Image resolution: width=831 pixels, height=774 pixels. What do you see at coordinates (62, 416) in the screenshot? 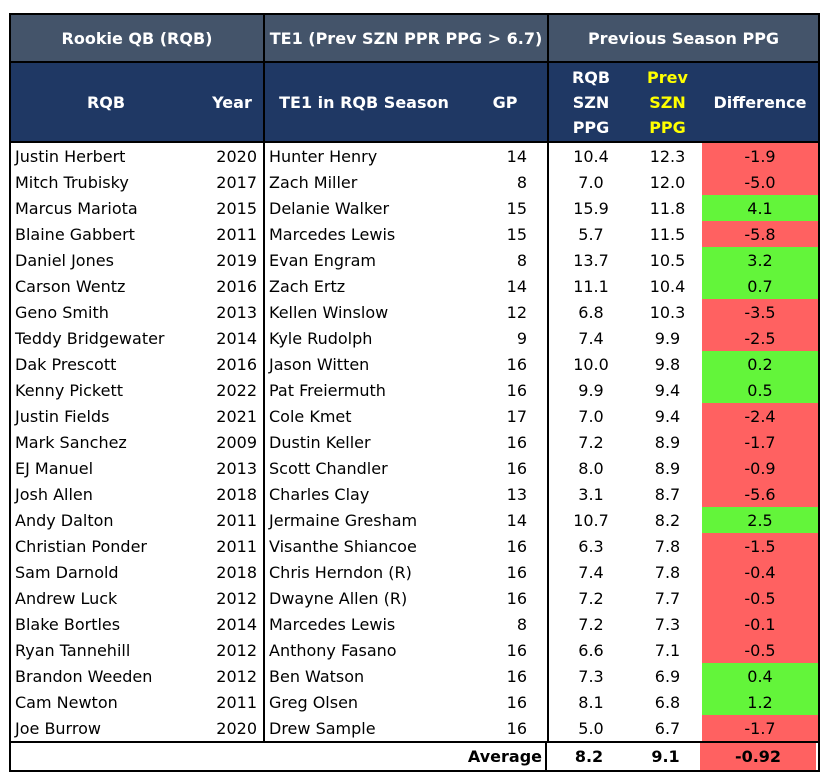
I see `rqb-name: Justin Fields` at bounding box center [62, 416].